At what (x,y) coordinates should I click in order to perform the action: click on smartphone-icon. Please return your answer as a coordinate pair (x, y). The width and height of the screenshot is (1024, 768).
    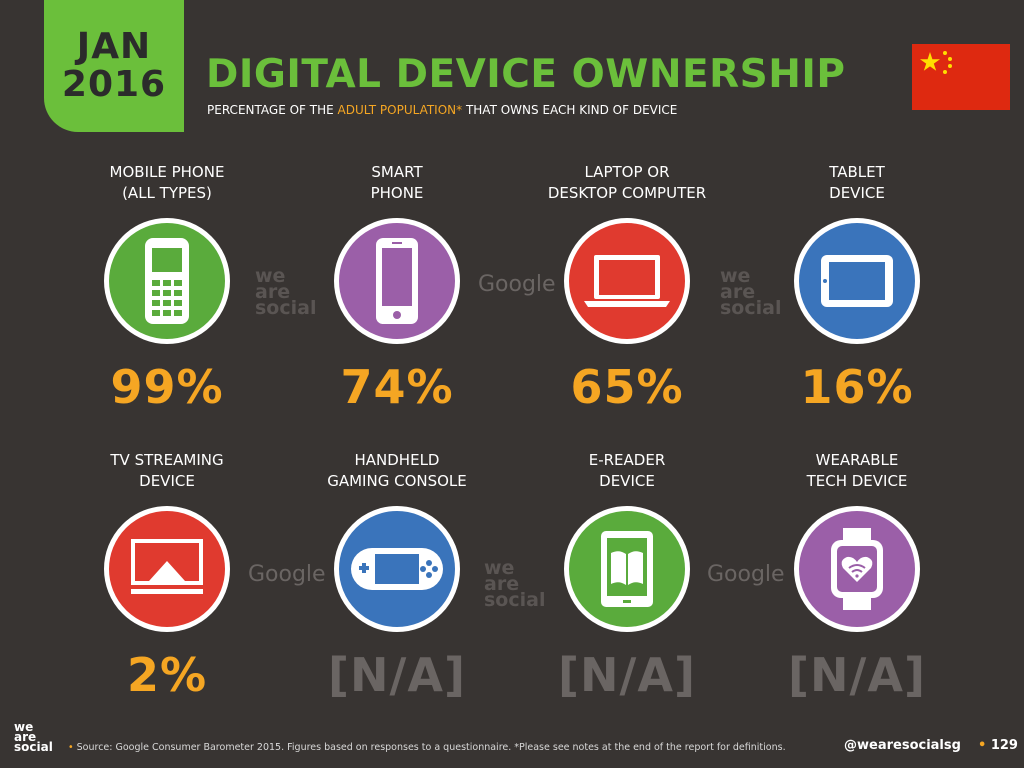
    Looking at the image, I should click on (397, 281).